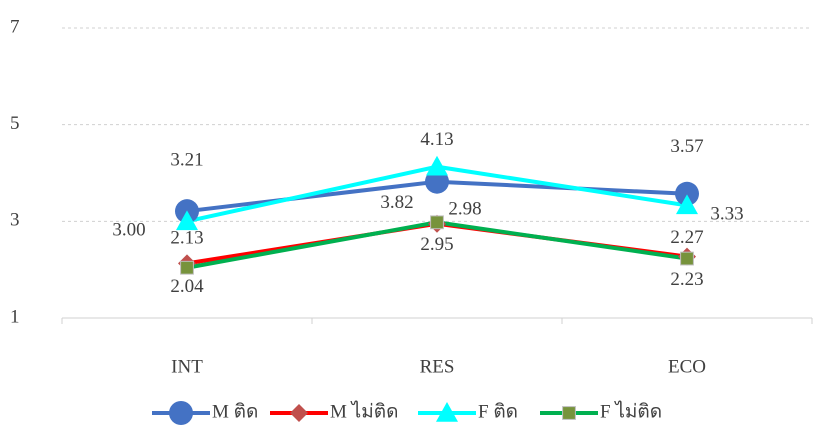 This screenshot has width=814, height=427. What do you see at coordinates (186, 160) in the screenshot?
I see `data-label: 3.21` at bounding box center [186, 160].